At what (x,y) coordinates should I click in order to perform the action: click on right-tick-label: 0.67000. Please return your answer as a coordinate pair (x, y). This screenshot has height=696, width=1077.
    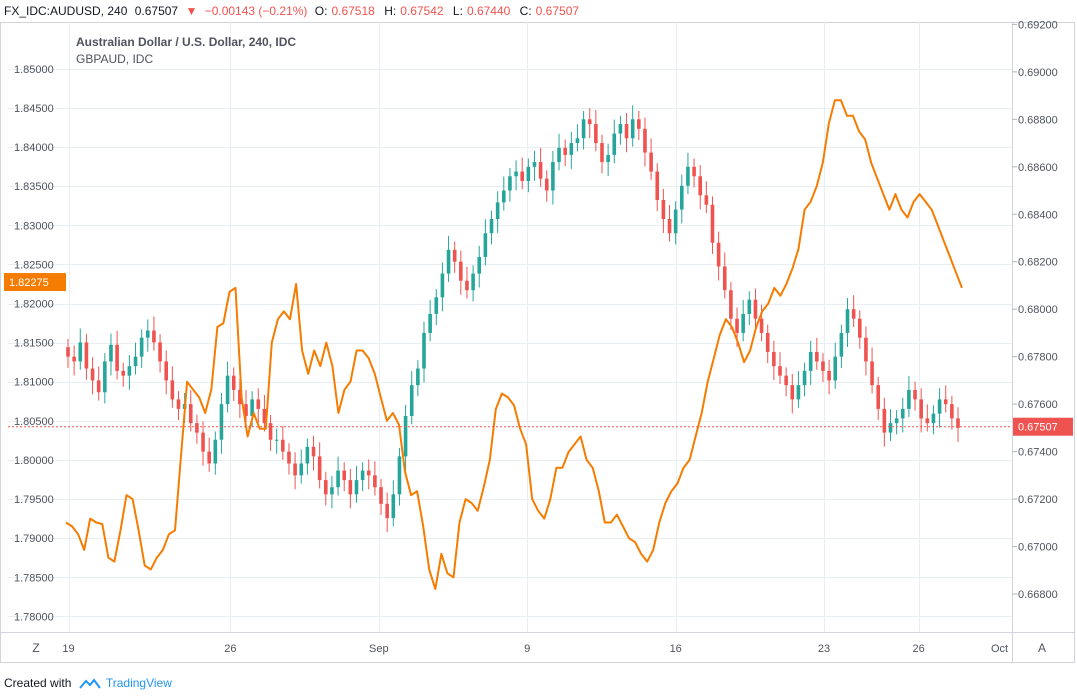
    Looking at the image, I should click on (1038, 548).